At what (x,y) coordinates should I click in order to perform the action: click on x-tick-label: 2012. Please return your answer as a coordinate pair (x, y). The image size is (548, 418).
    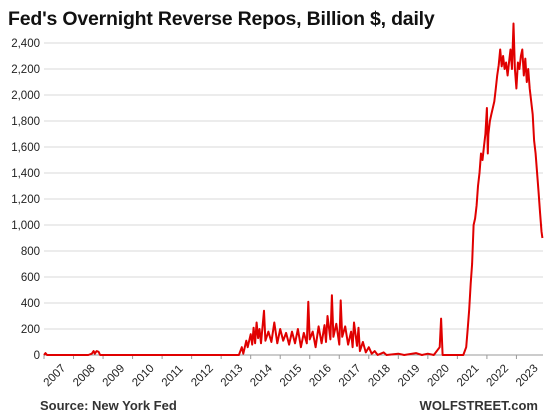
    Looking at the image, I should click on (202, 376).